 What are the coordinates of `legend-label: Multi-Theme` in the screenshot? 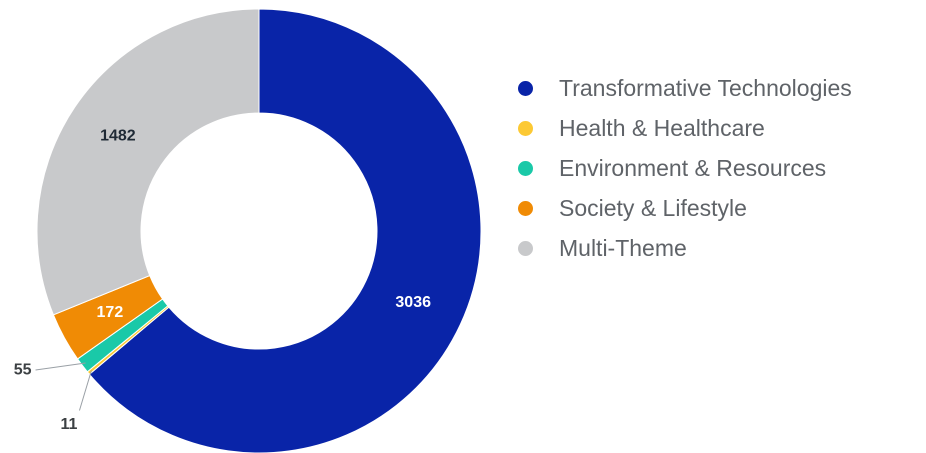 It's located at (623, 247).